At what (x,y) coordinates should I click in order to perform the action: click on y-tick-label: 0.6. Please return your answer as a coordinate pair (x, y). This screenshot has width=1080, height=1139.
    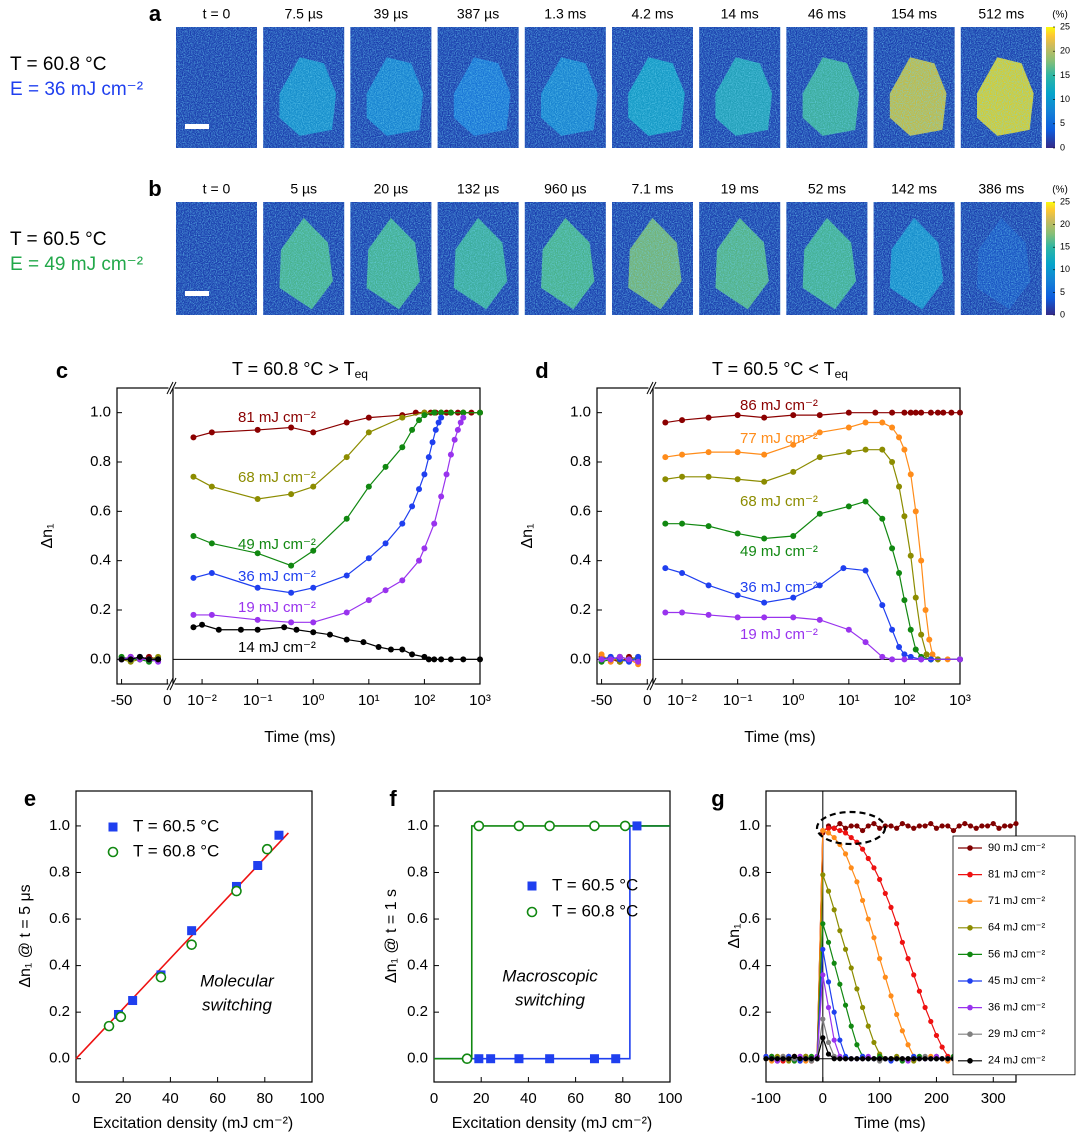
    Looking at the image, I should click on (749, 918).